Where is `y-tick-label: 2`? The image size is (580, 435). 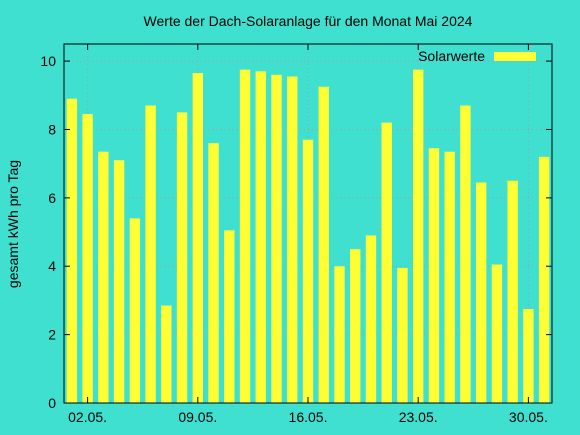
y-tick-label: 2 is located at coordinates (52, 335).